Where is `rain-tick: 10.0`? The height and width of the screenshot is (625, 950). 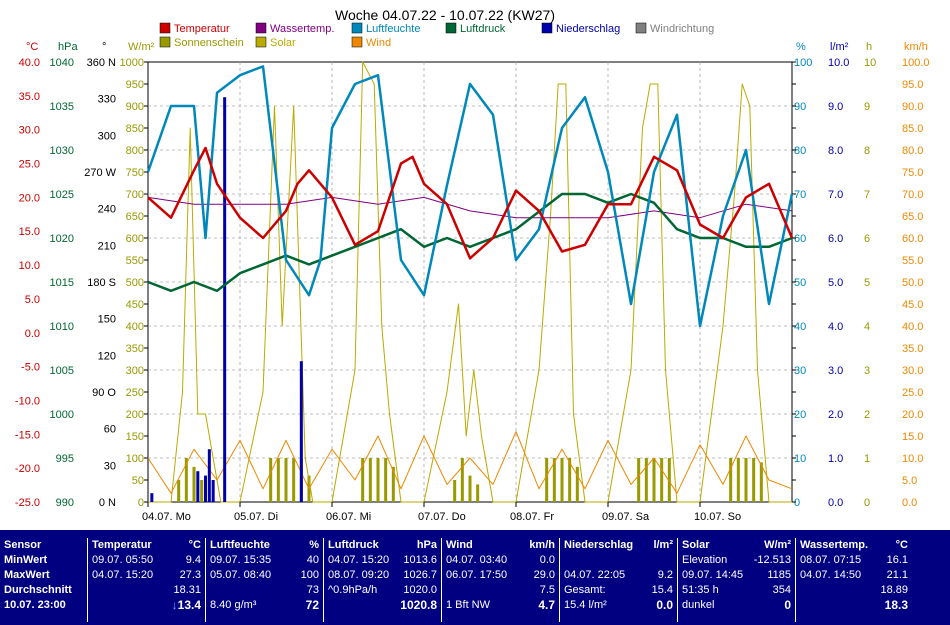
rain-tick: 10.0 is located at coordinates (838, 63).